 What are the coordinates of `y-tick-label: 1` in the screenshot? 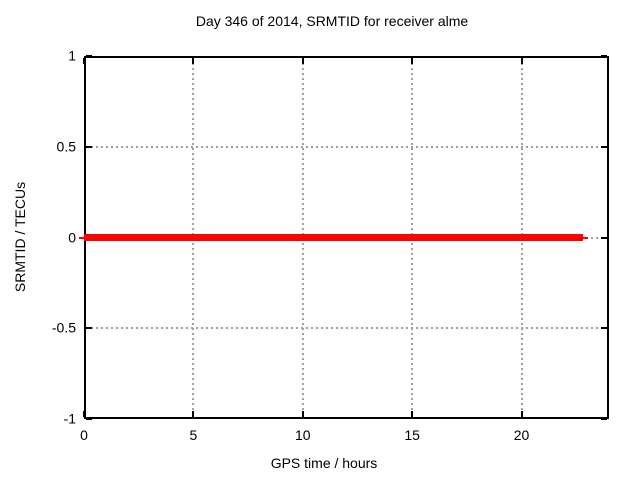 It's located at (72, 55).